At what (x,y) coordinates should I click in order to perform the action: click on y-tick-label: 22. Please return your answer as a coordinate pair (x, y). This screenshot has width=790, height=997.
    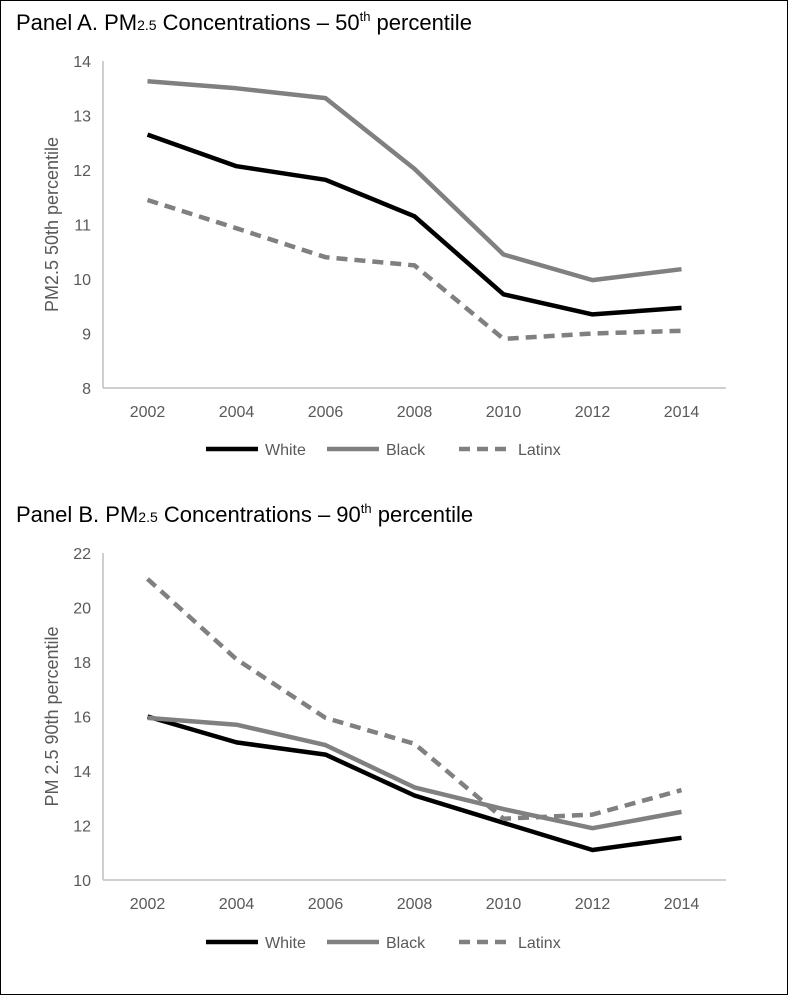
    Looking at the image, I should click on (82, 554).